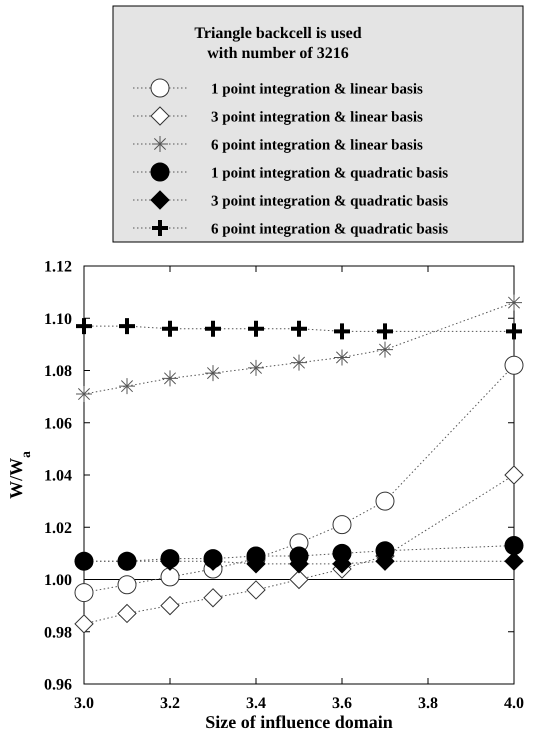 This screenshot has width=536, height=736. Describe the element at coordinates (278, 43) in the screenshot. I see `legend-title: Triangle backcell is used with number of 3216` at that location.